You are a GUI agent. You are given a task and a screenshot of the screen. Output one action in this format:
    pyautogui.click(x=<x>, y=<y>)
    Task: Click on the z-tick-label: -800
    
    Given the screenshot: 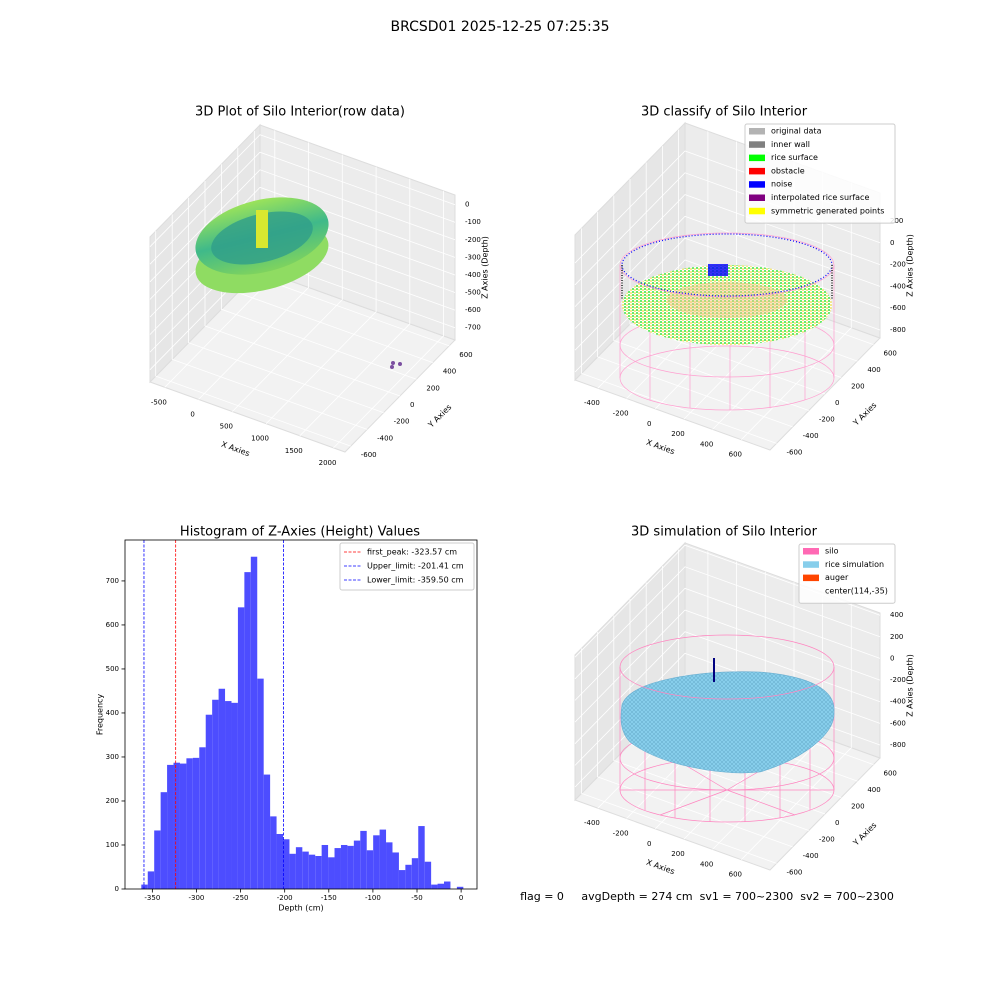 What is the action you would take?
    pyautogui.click(x=898, y=330)
    